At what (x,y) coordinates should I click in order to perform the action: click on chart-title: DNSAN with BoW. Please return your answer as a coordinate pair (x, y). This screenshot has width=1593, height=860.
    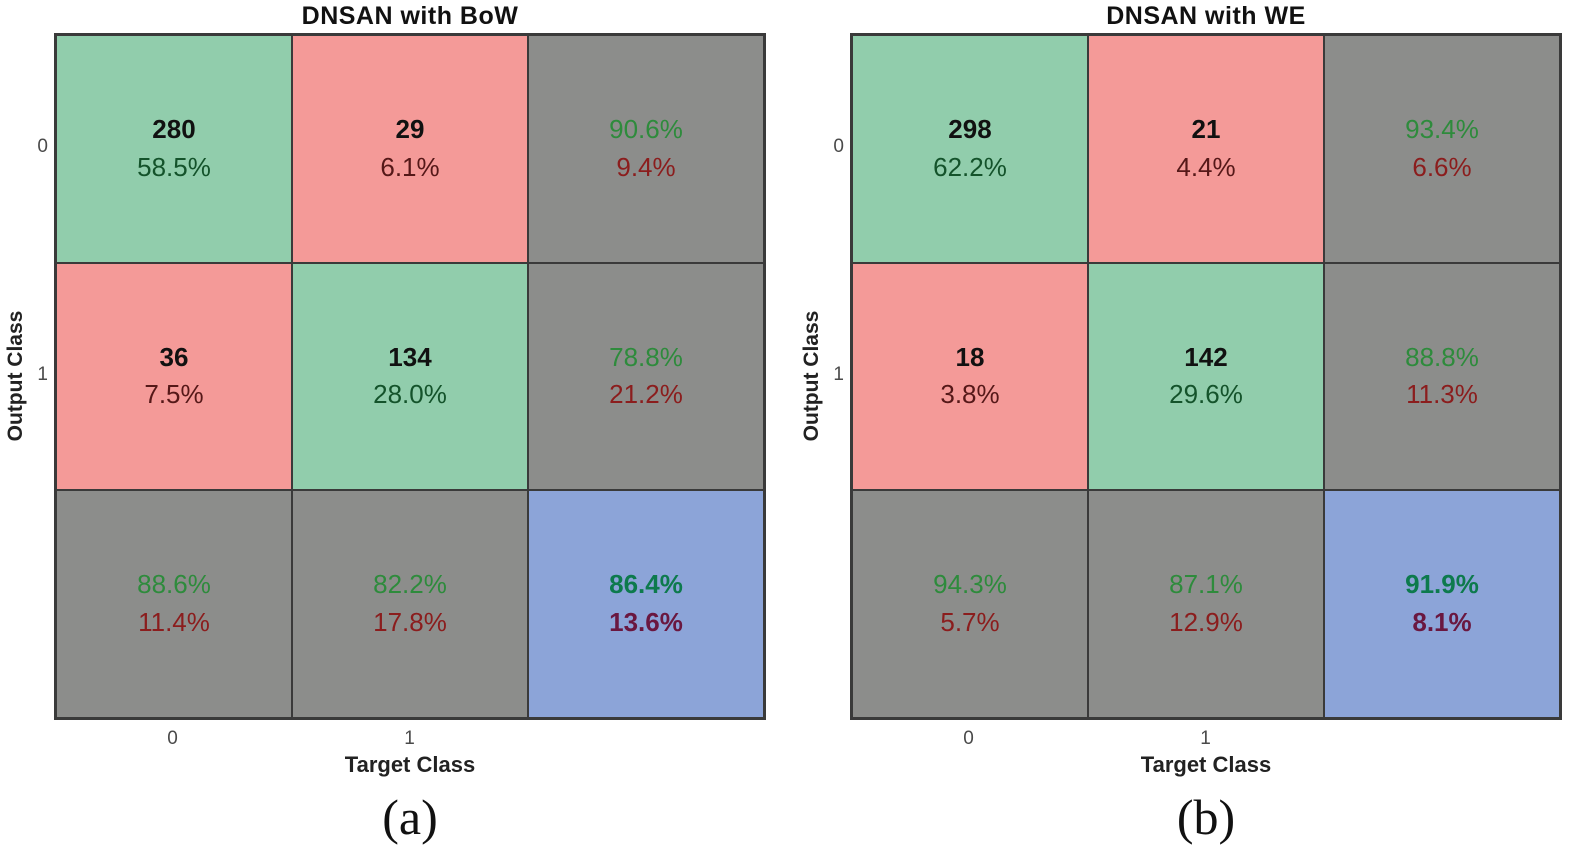
    Looking at the image, I should click on (410, 16).